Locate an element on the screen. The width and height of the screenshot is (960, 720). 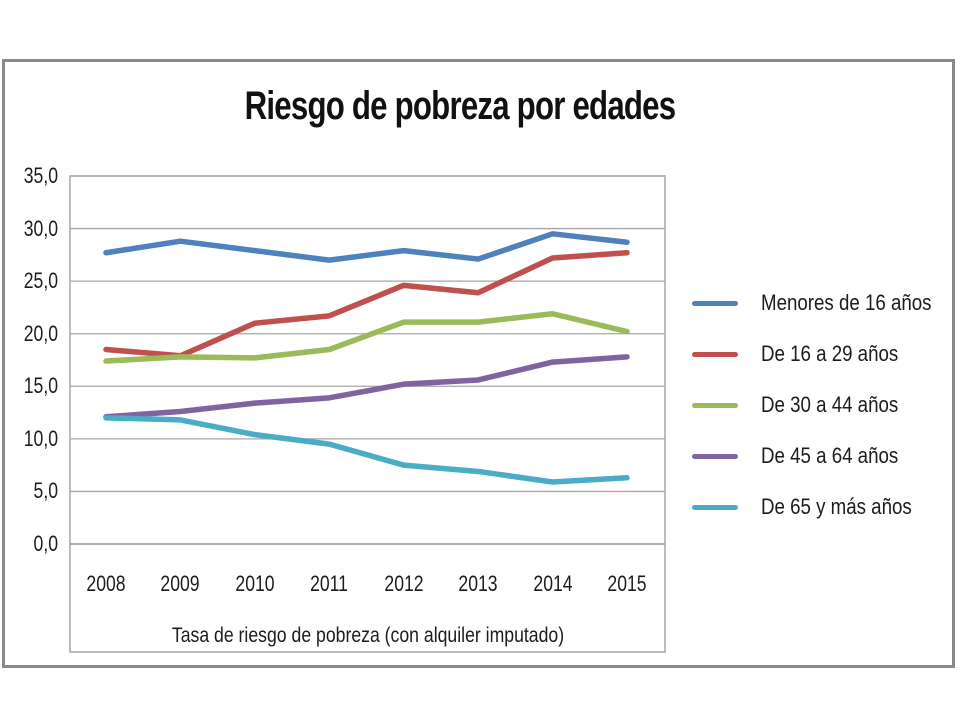
x-tick-label: 2008 is located at coordinates (106, 583).